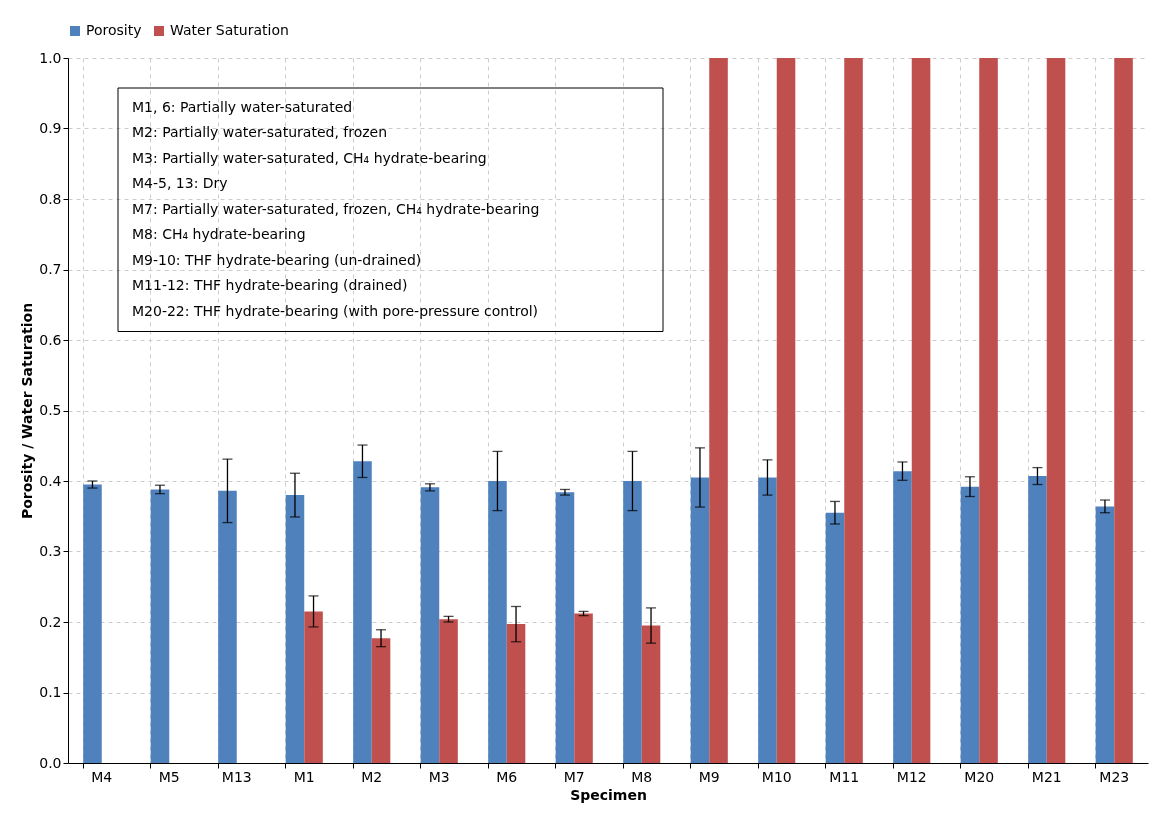  What do you see at coordinates (50, 57) in the screenshot?
I see `y-tick-label: 1.0` at bounding box center [50, 57].